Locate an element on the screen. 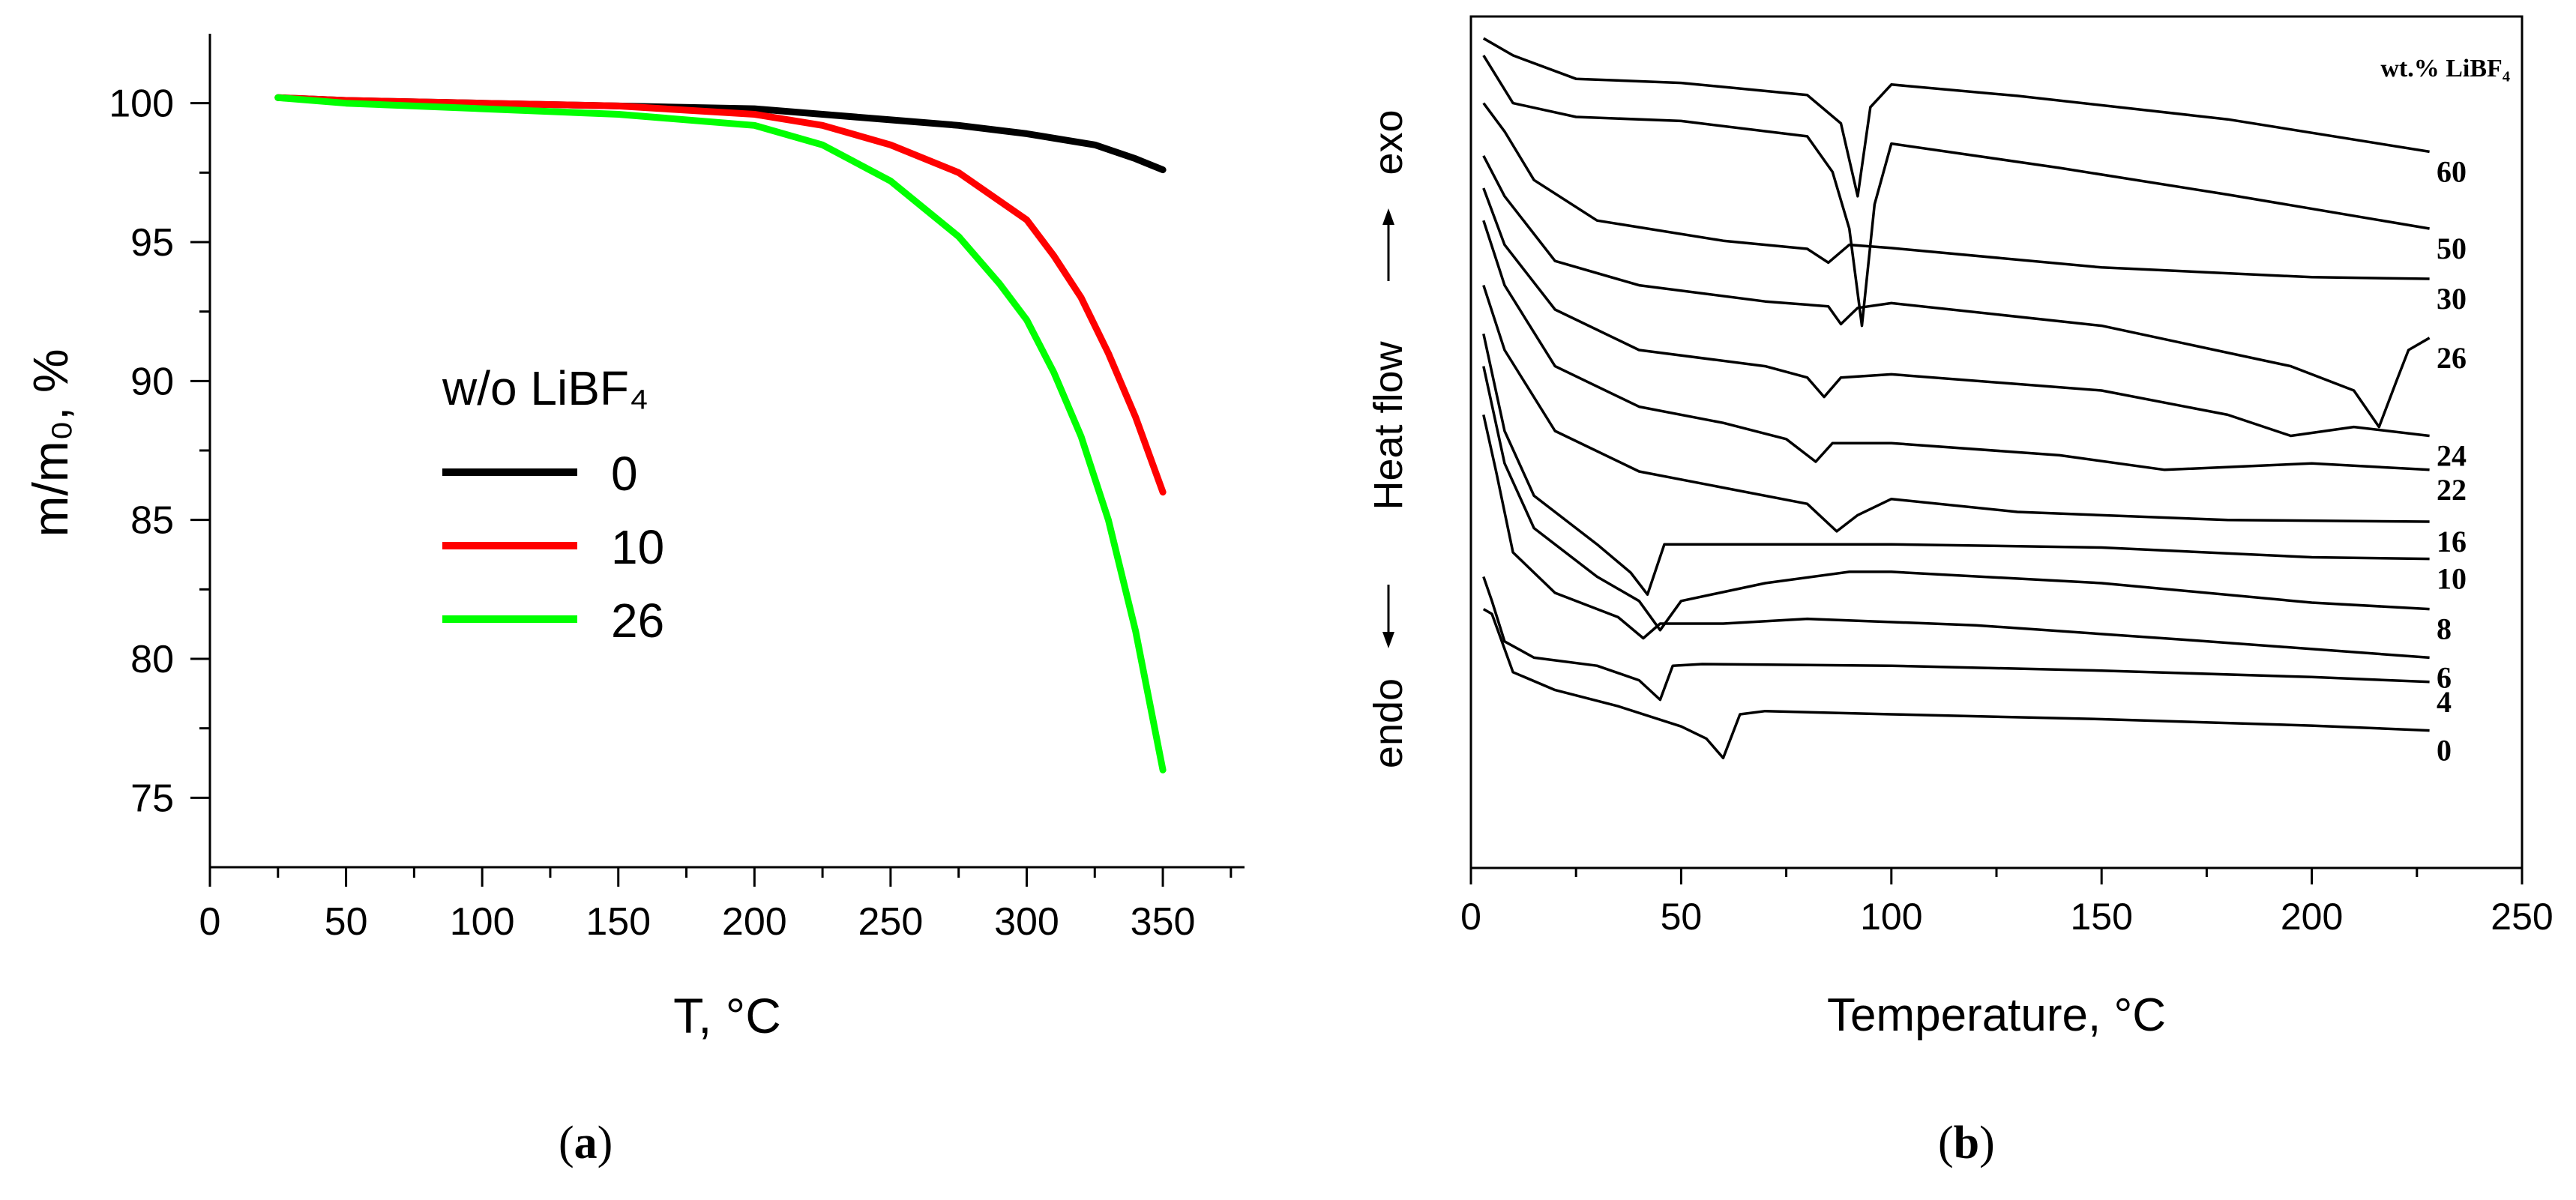  curve-label-22: 22 is located at coordinates (2452, 490).